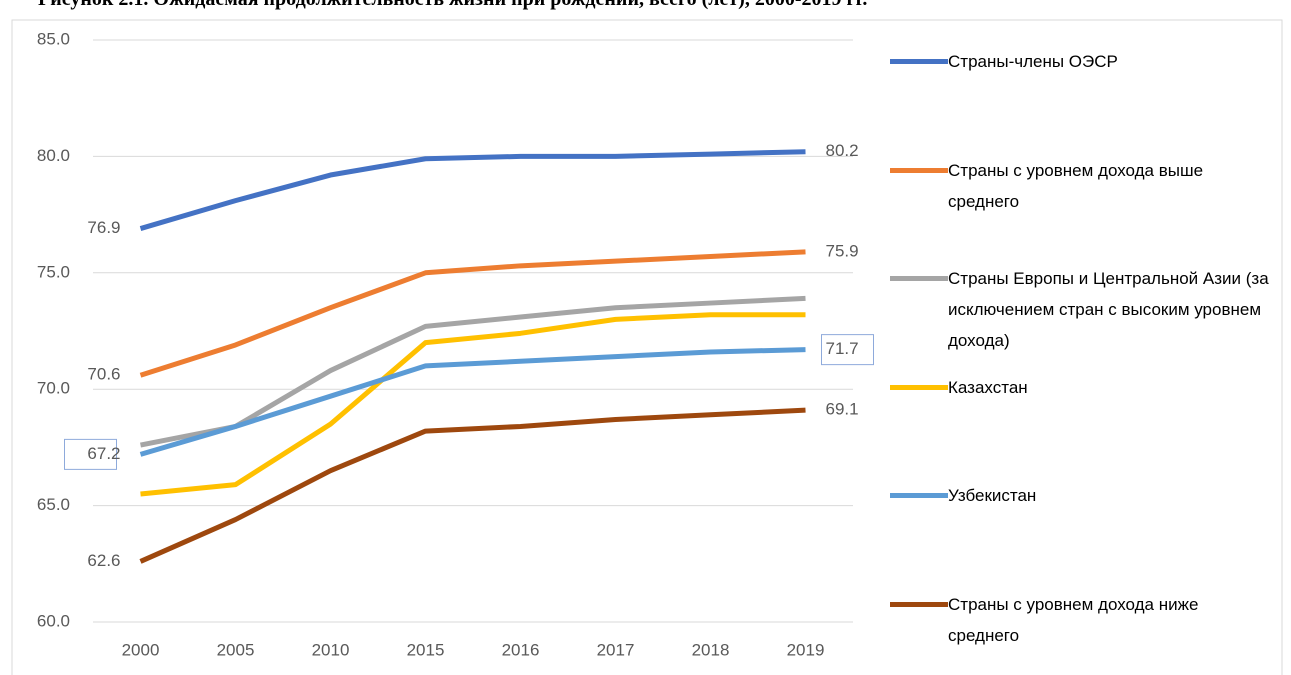 This screenshot has height=675, width=1291. Describe the element at coordinates (988, 387) in the screenshot. I see `legend-label: Казахстан` at that location.